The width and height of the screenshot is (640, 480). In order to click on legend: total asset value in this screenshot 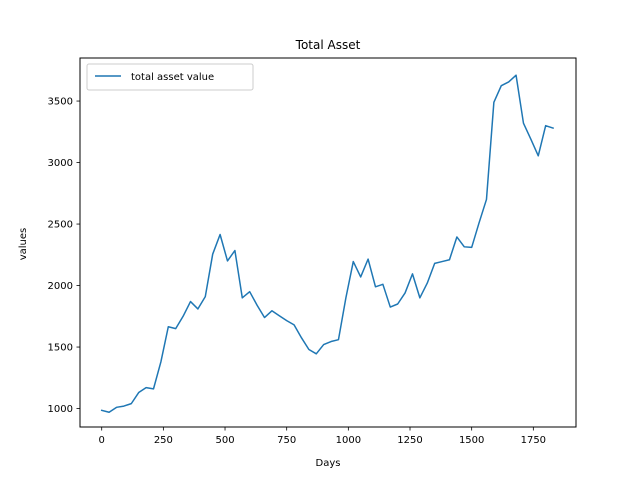, I will do `click(170, 77)`.